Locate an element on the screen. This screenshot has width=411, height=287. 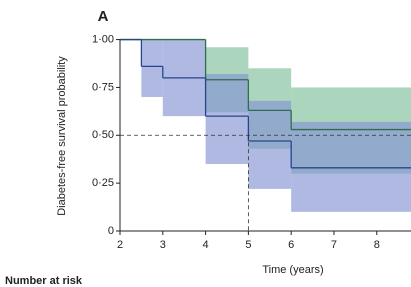
y-tick-label: 1·00 is located at coordinates (103, 39).